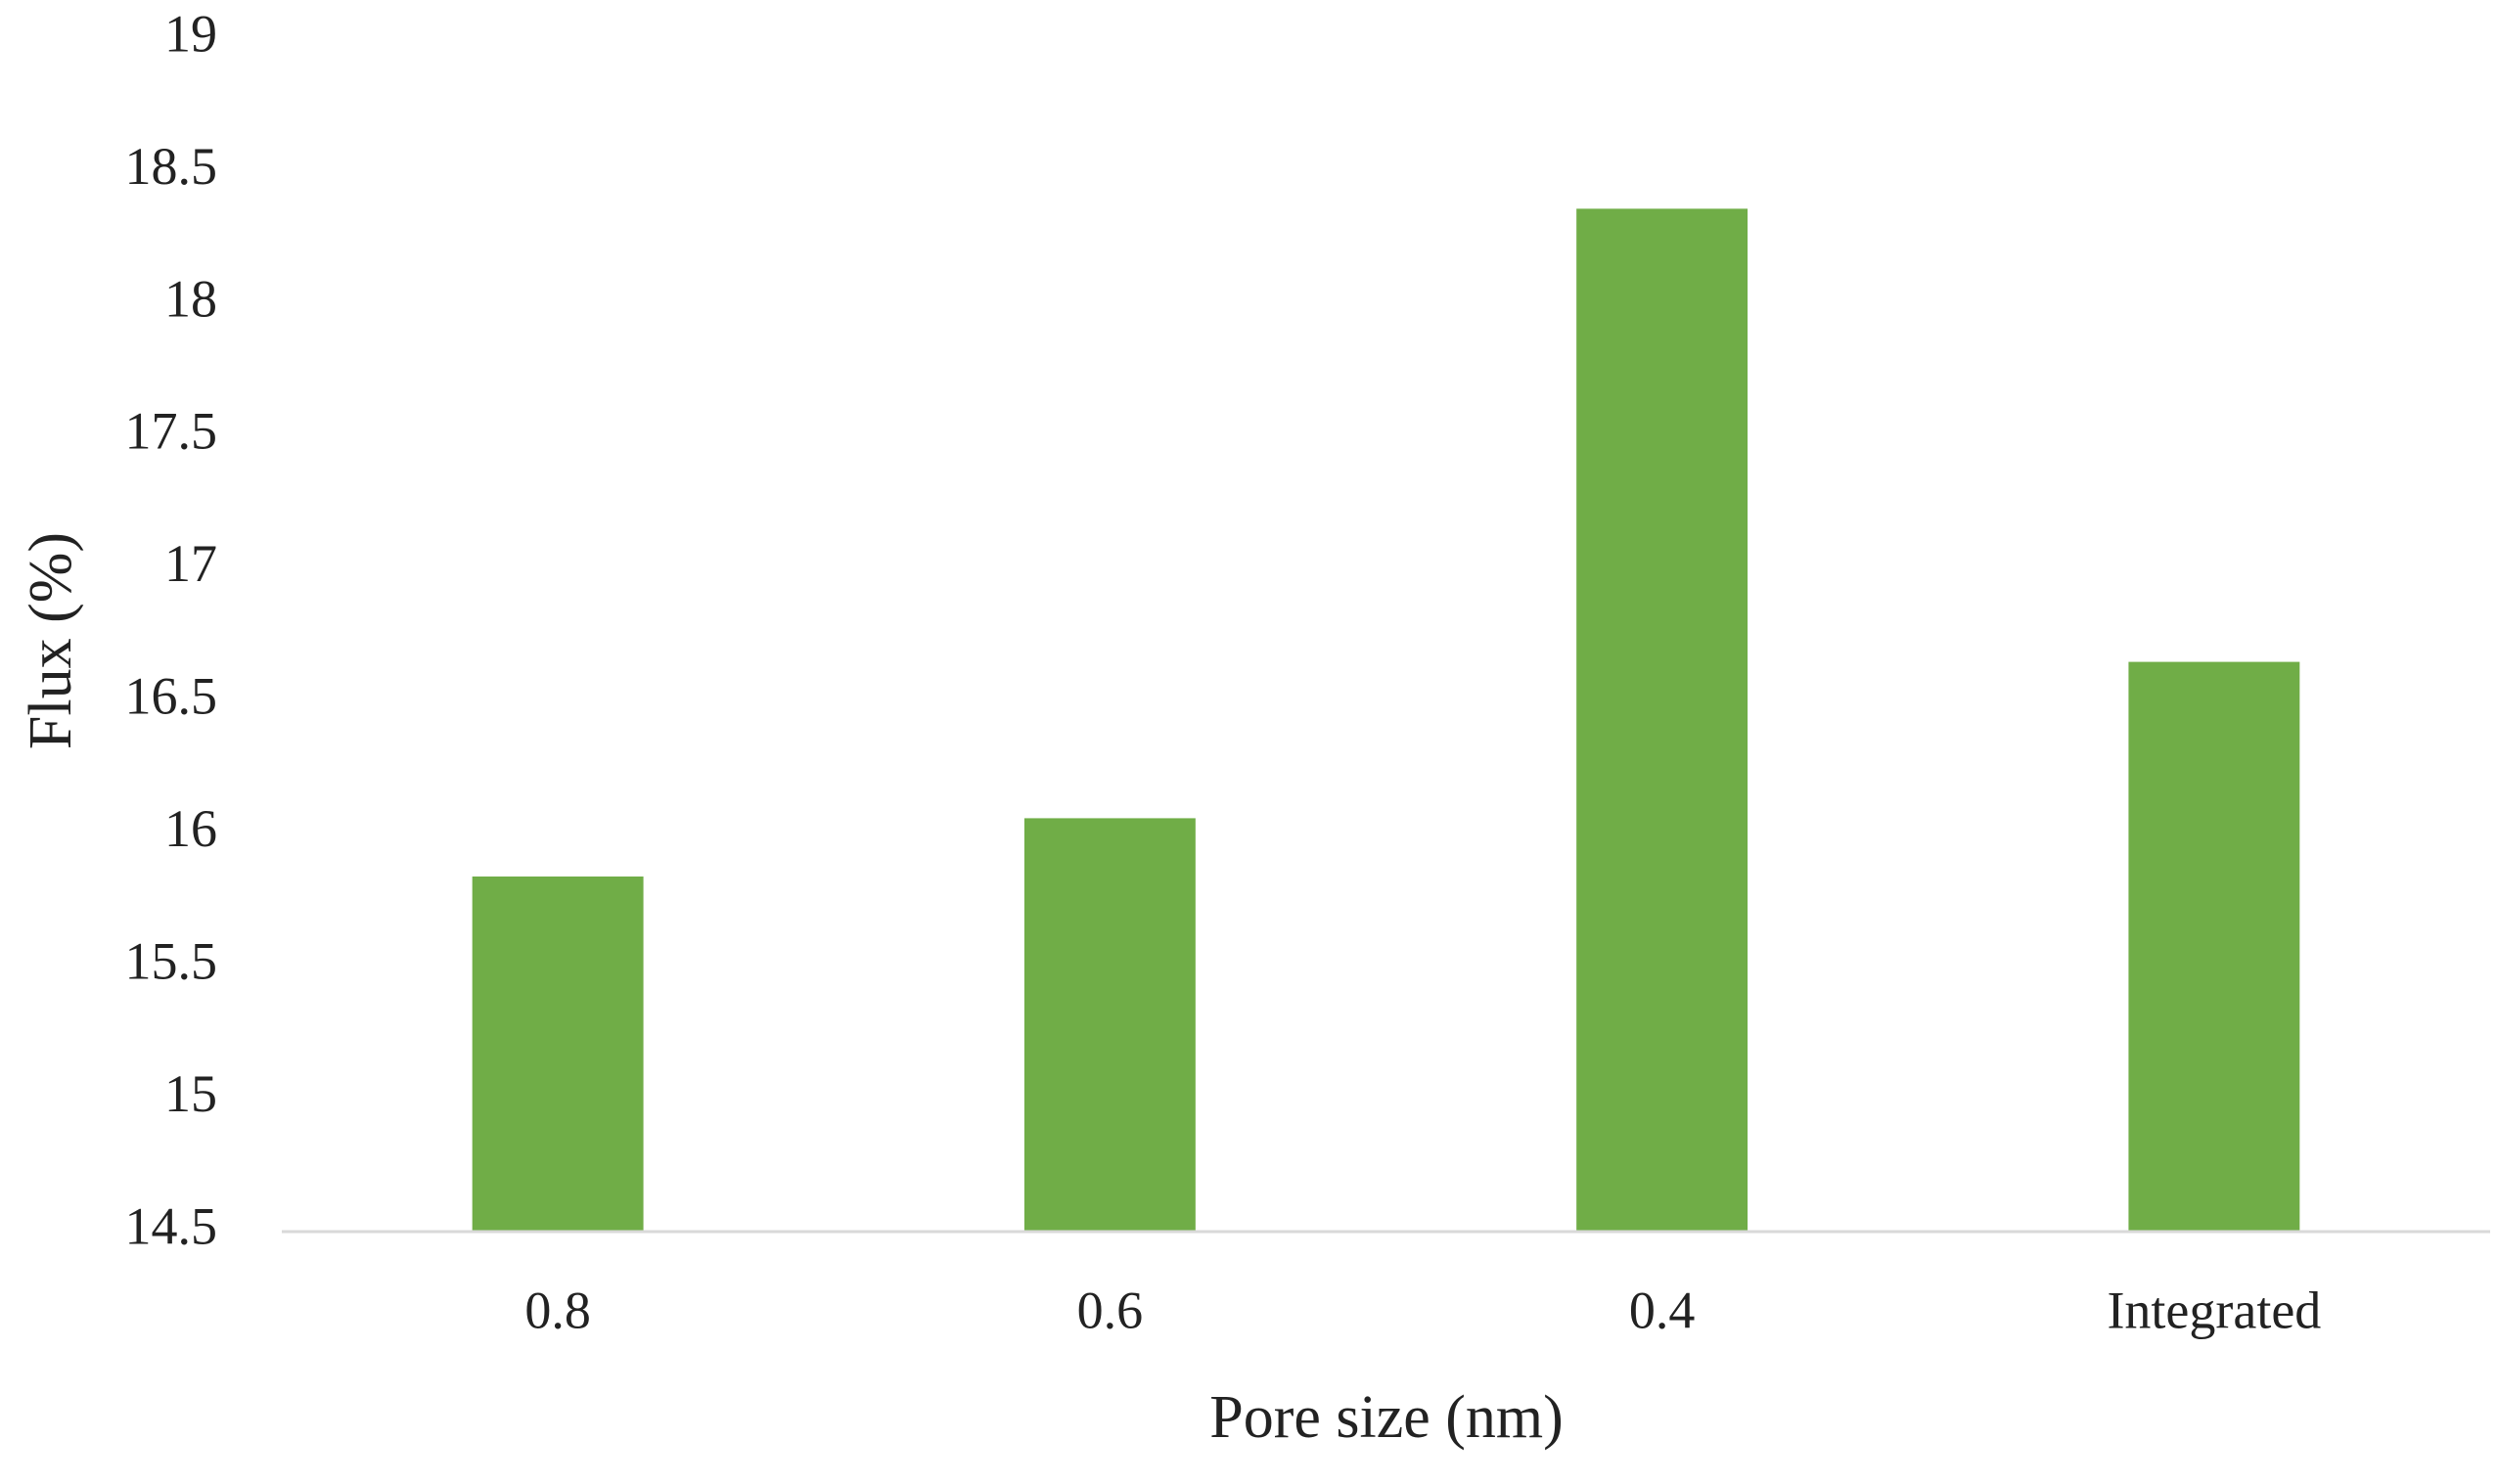 Image resolution: width=2497 pixels, height=1484 pixels. I want to click on x-tick-label: Integrated, so click(2214, 1310).